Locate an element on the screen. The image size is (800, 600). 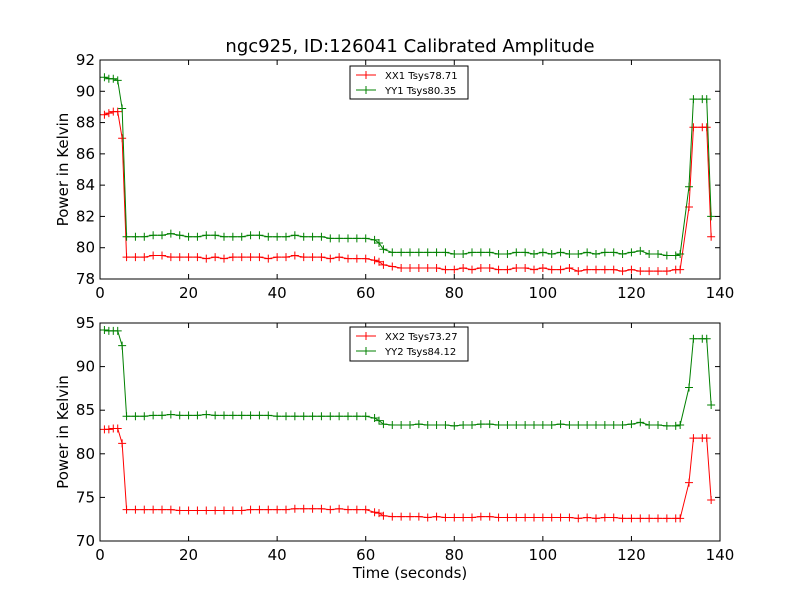
y-tick-label: 95 is located at coordinates (85, 323).